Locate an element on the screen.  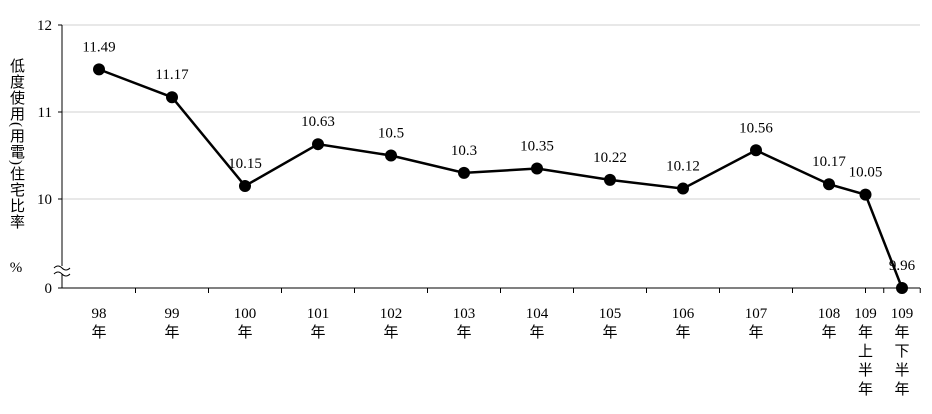
axis-break-gap is located at coordinates (62, 270).